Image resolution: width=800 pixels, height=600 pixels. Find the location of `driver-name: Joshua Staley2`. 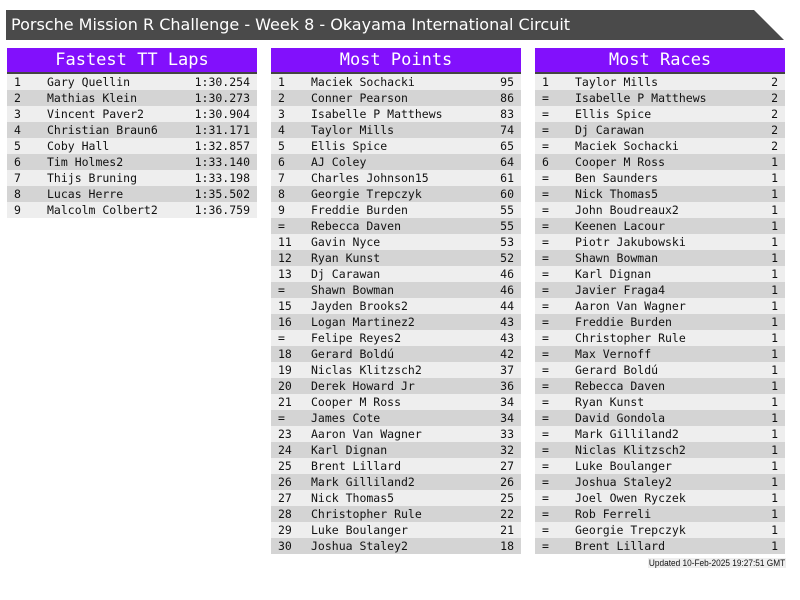

driver-name: Joshua Staley2 is located at coordinates (359, 546).